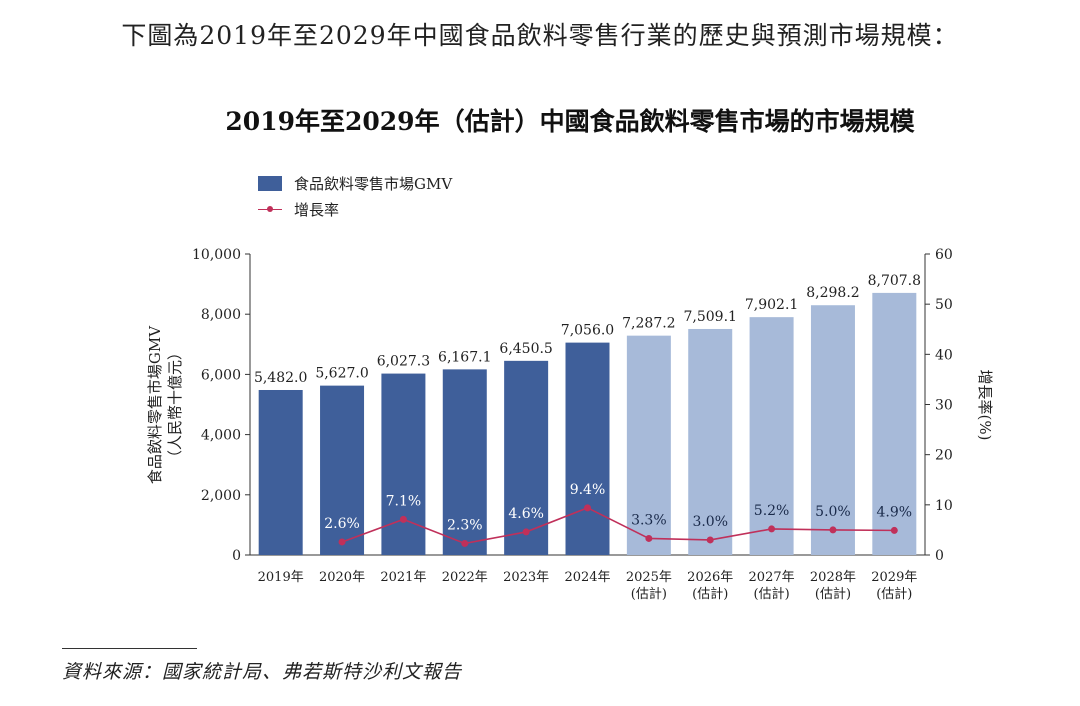 This screenshot has width=1080, height=706. What do you see at coordinates (342, 524) in the screenshot?
I see `growth-value-label: 2.6%` at bounding box center [342, 524].